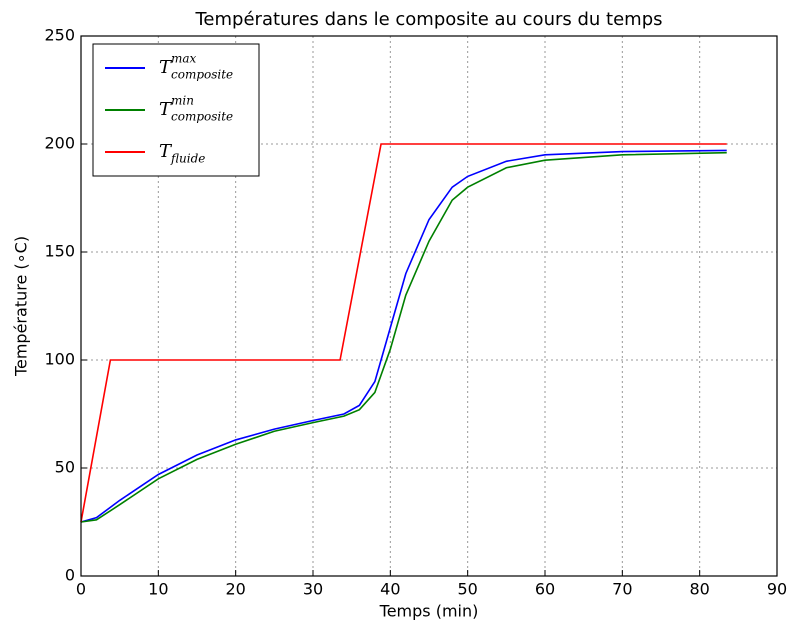 This screenshot has width=793, height=631. Describe the element at coordinates (699, 589) in the screenshot. I see `x-tick-label: 80` at that location.